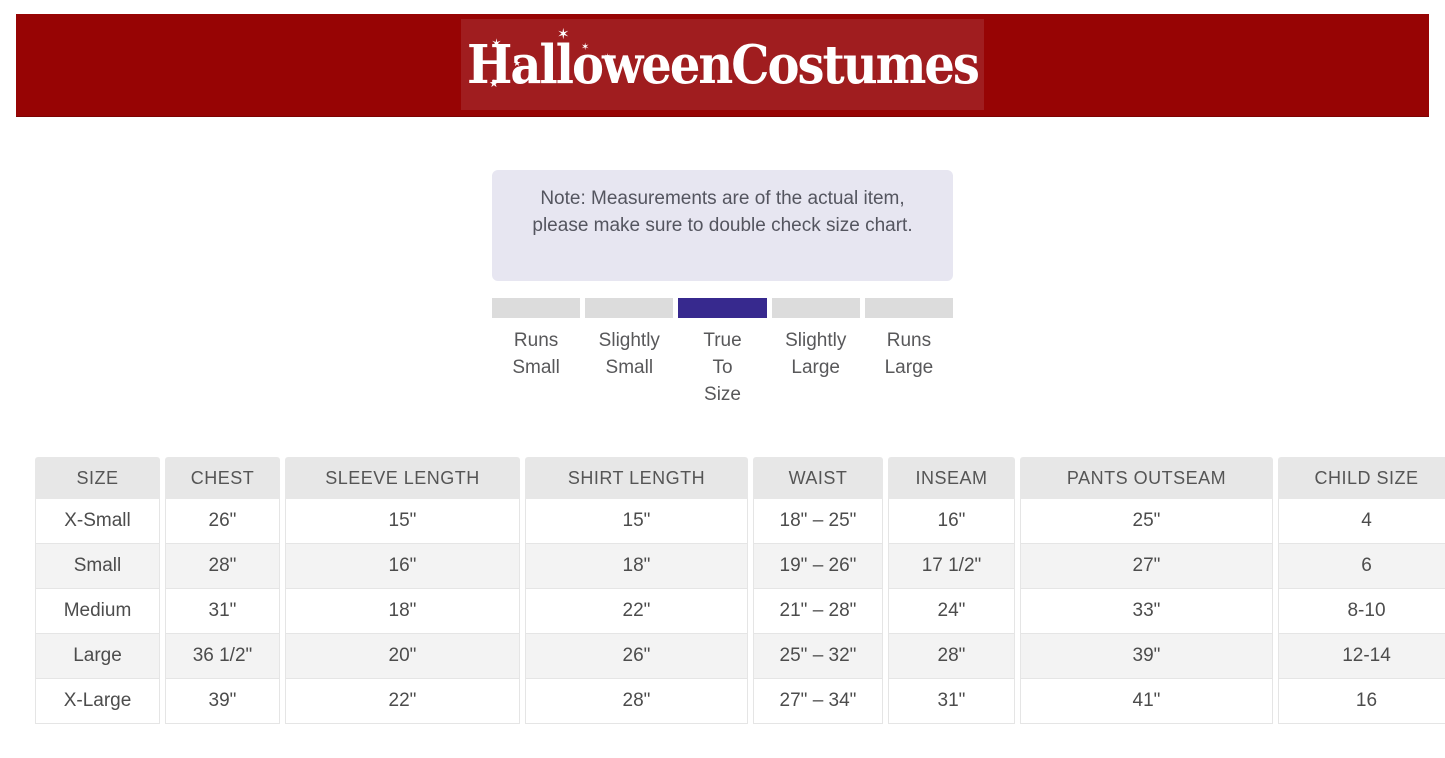  What do you see at coordinates (1146, 566) in the screenshot?
I see `pants-outseam-cell: 27"` at bounding box center [1146, 566].